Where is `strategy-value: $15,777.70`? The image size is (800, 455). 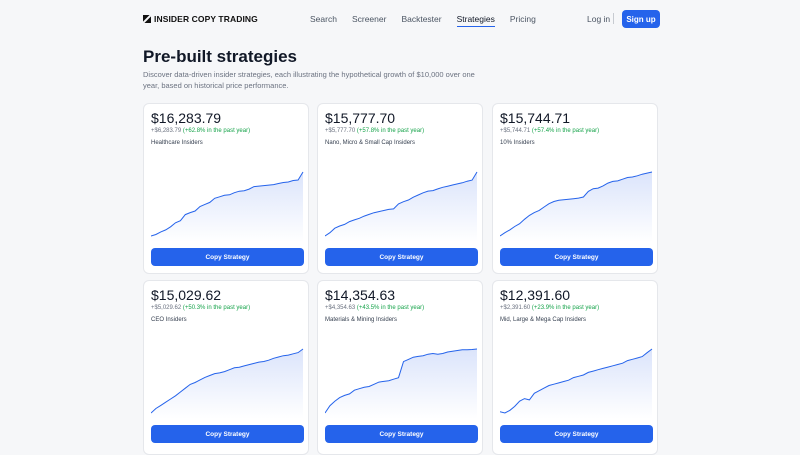
strategy-value: $15,777.70 is located at coordinates (360, 118).